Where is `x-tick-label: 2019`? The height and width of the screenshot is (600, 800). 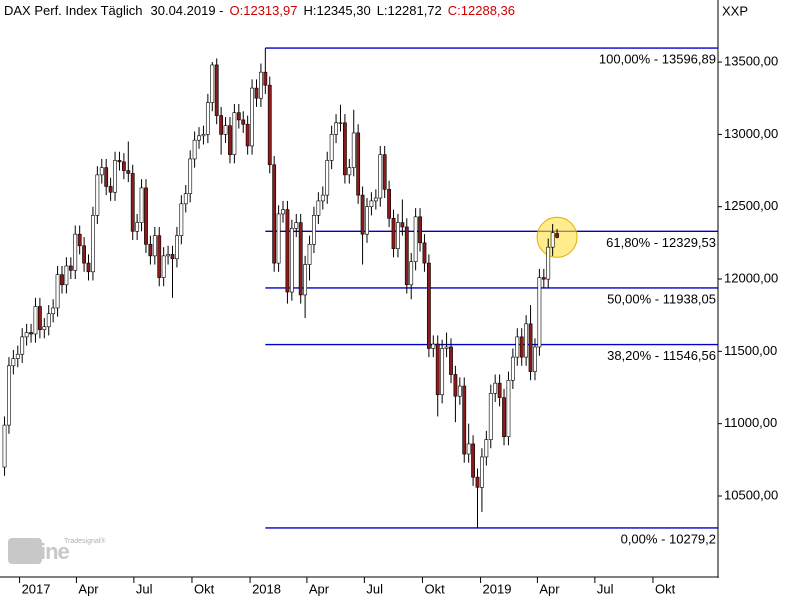 x-tick-label: 2019 is located at coordinates (497, 588).